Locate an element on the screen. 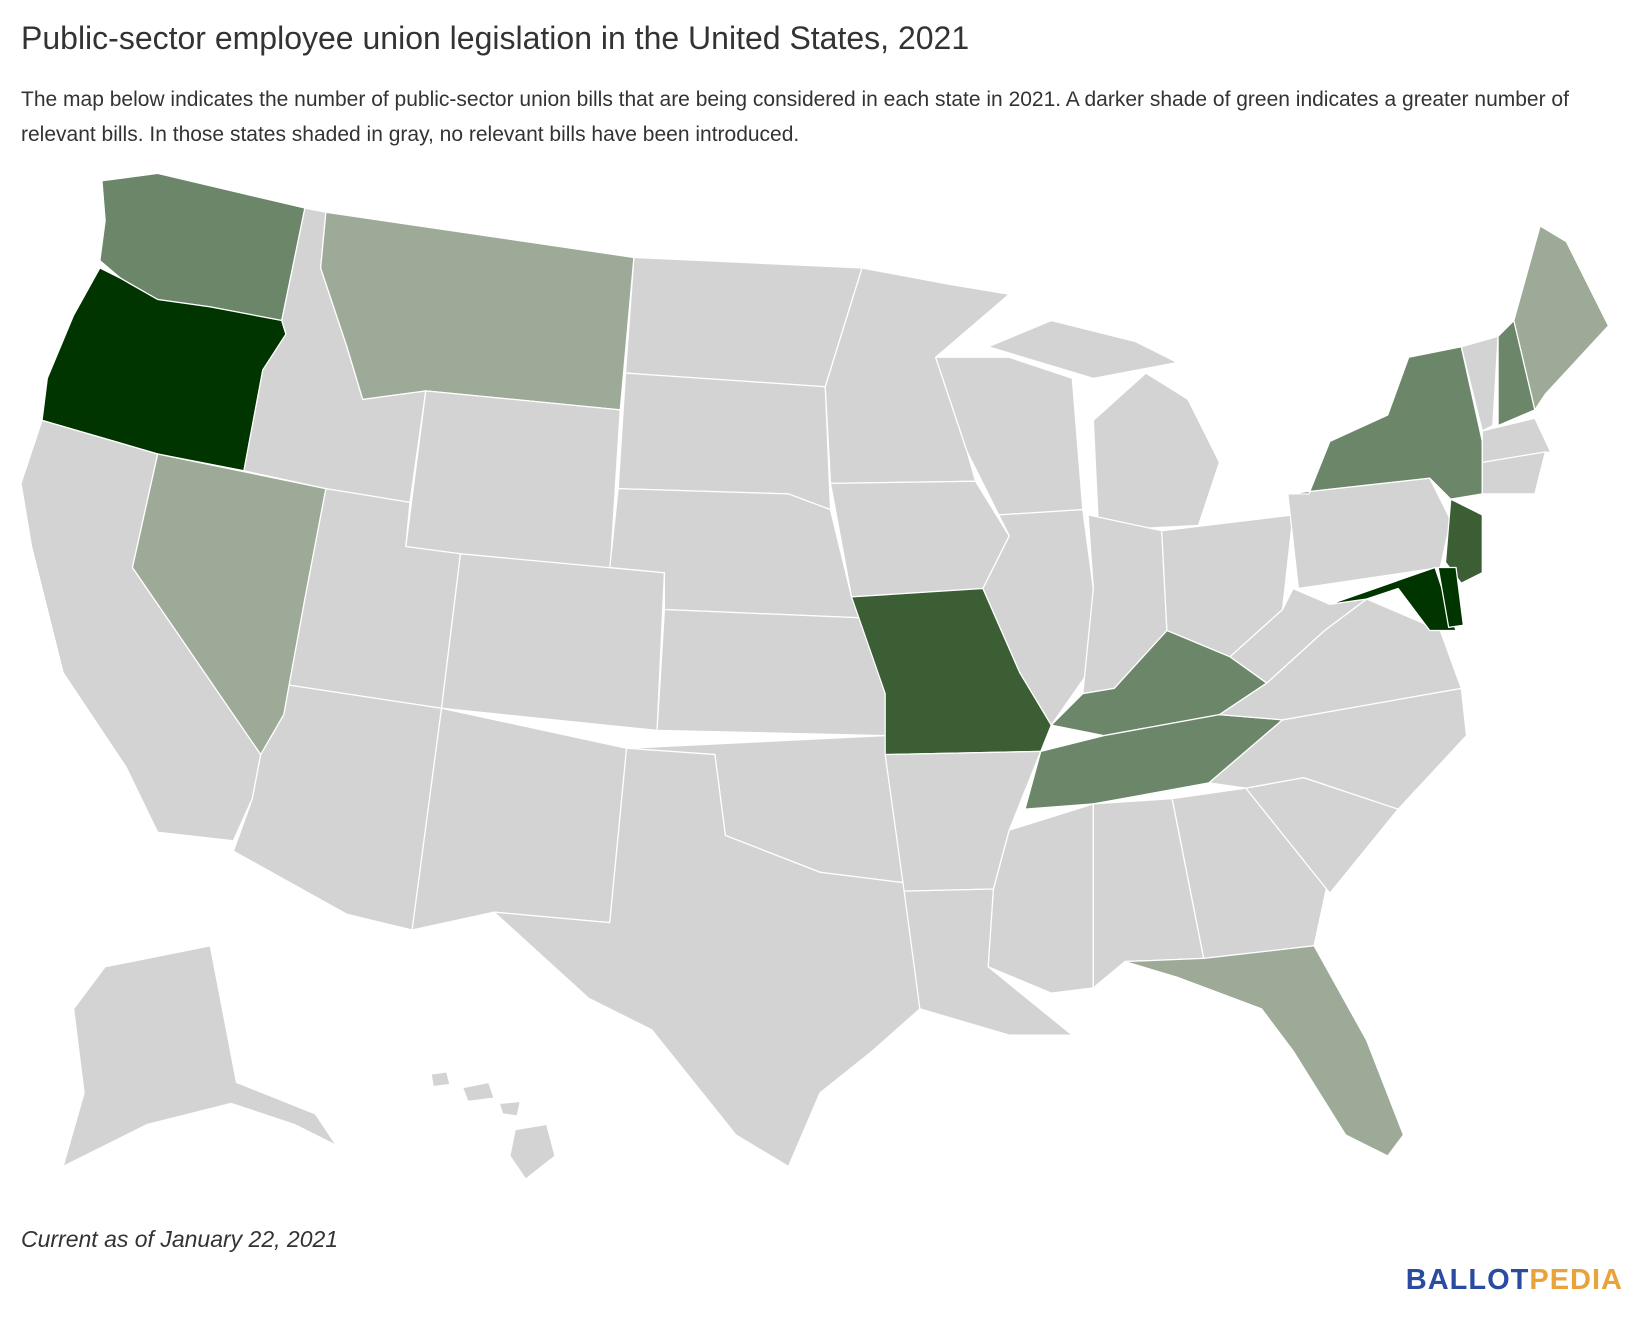 Image resolution: width=1640 pixels, height=1322 pixels. footnote: Current as of January 22, 2021 is located at coordinates (180, 1239).